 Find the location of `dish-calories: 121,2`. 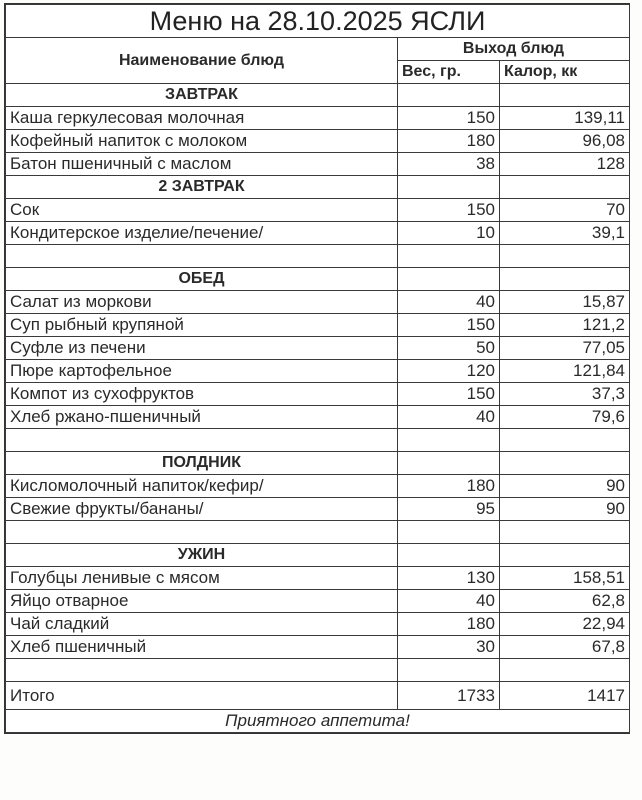

dish-calories: 121,2 is located at coordinates (564, 325).